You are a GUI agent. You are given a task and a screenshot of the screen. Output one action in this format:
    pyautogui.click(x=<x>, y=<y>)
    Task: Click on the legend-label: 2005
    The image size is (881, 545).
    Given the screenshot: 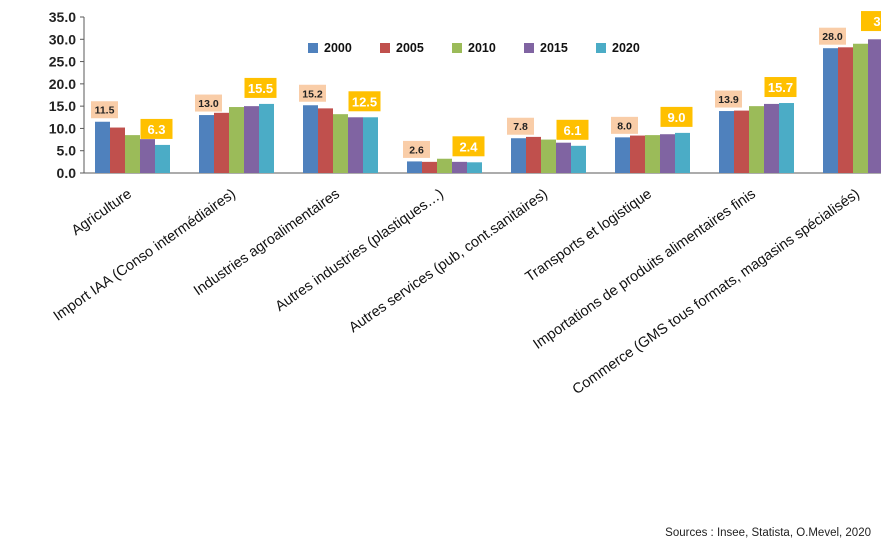 What is the action you would take?
    pyautogui.click(x=410, y=48)
    